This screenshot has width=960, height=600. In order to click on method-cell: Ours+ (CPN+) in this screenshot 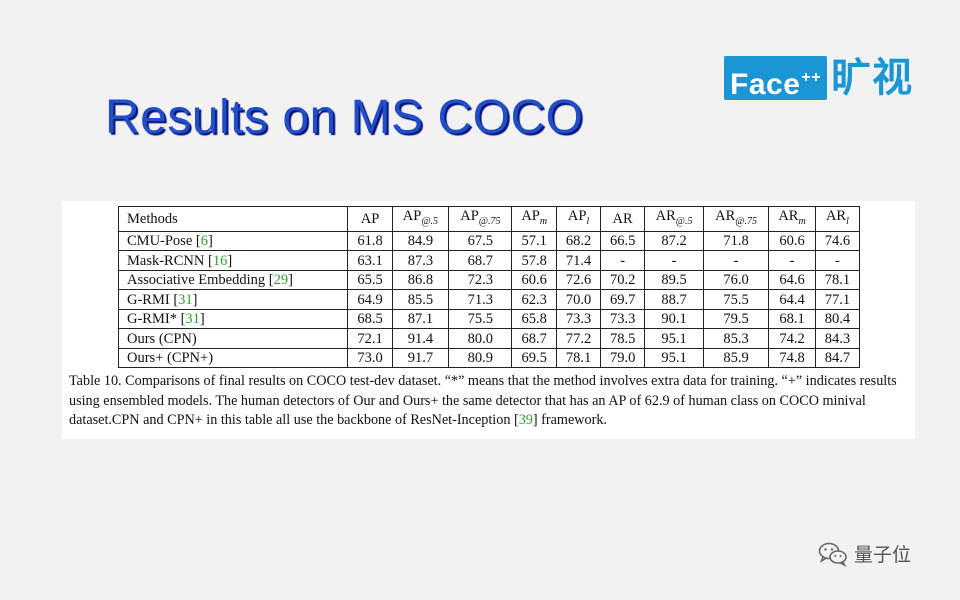, I will do `click(233, 358)`.